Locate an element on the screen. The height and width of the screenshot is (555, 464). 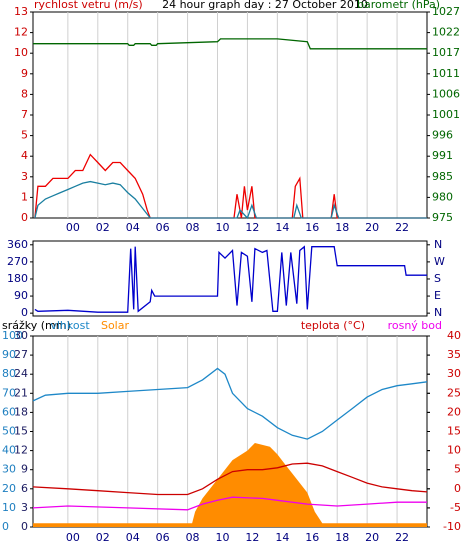
y-tick-label: 980 is located at coordinates (442, 196).